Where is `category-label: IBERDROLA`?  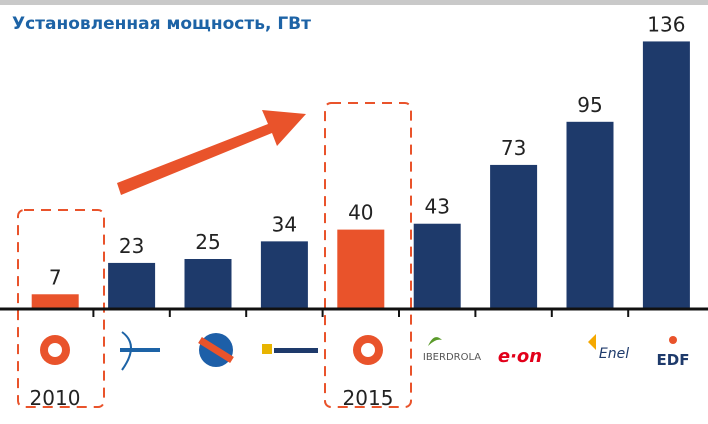 category-label: IBERDROLA is located at coordinates (452, 357).